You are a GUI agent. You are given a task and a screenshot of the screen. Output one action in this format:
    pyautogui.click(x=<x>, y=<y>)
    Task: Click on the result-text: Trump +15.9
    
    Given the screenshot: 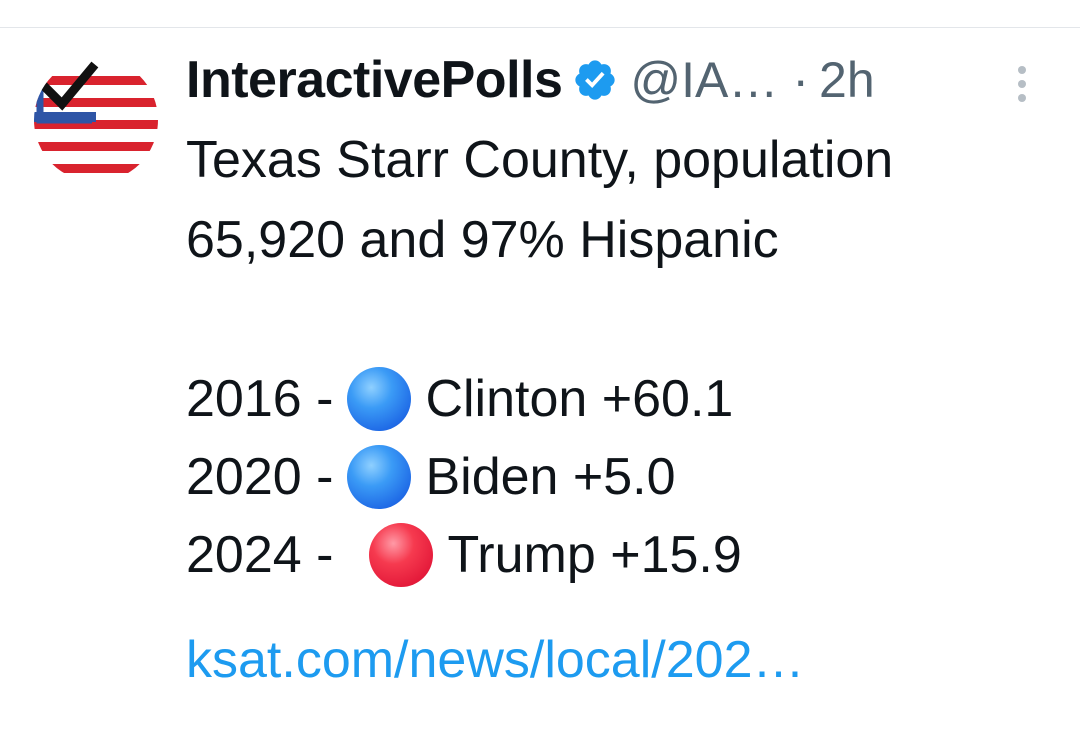 What is the action you would take?
    pyautogui.click(x=594, y=555)
    